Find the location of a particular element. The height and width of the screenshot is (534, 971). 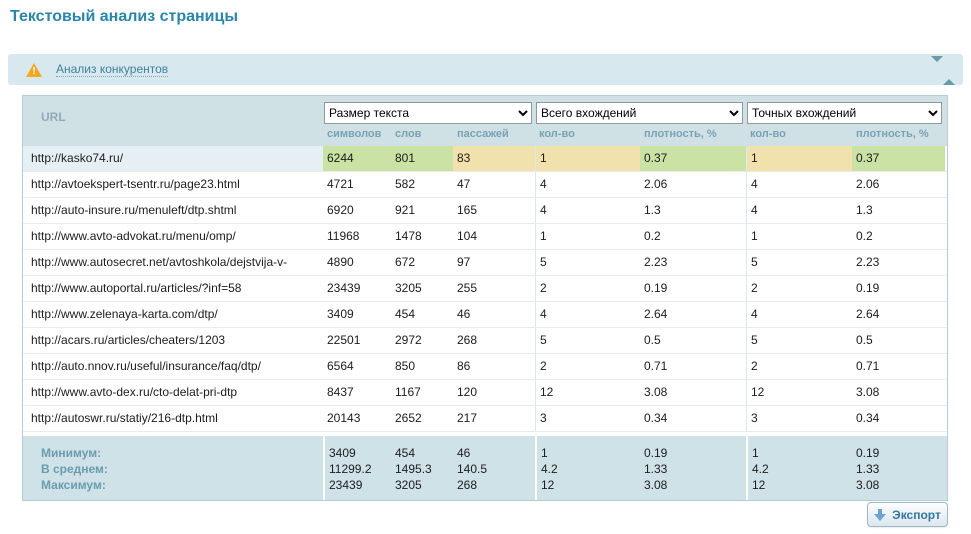

value-cell: 1.3 is located at coordinates (652, 210).